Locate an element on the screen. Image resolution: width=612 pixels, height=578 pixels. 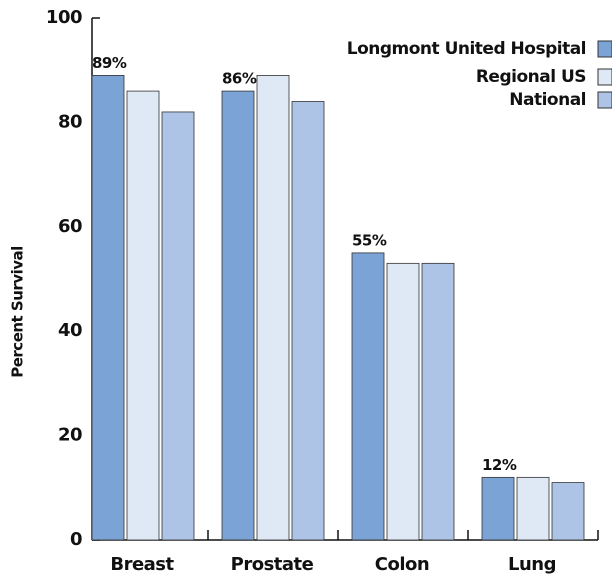
legend-label: Regional US is located at coordinates (531, 77).